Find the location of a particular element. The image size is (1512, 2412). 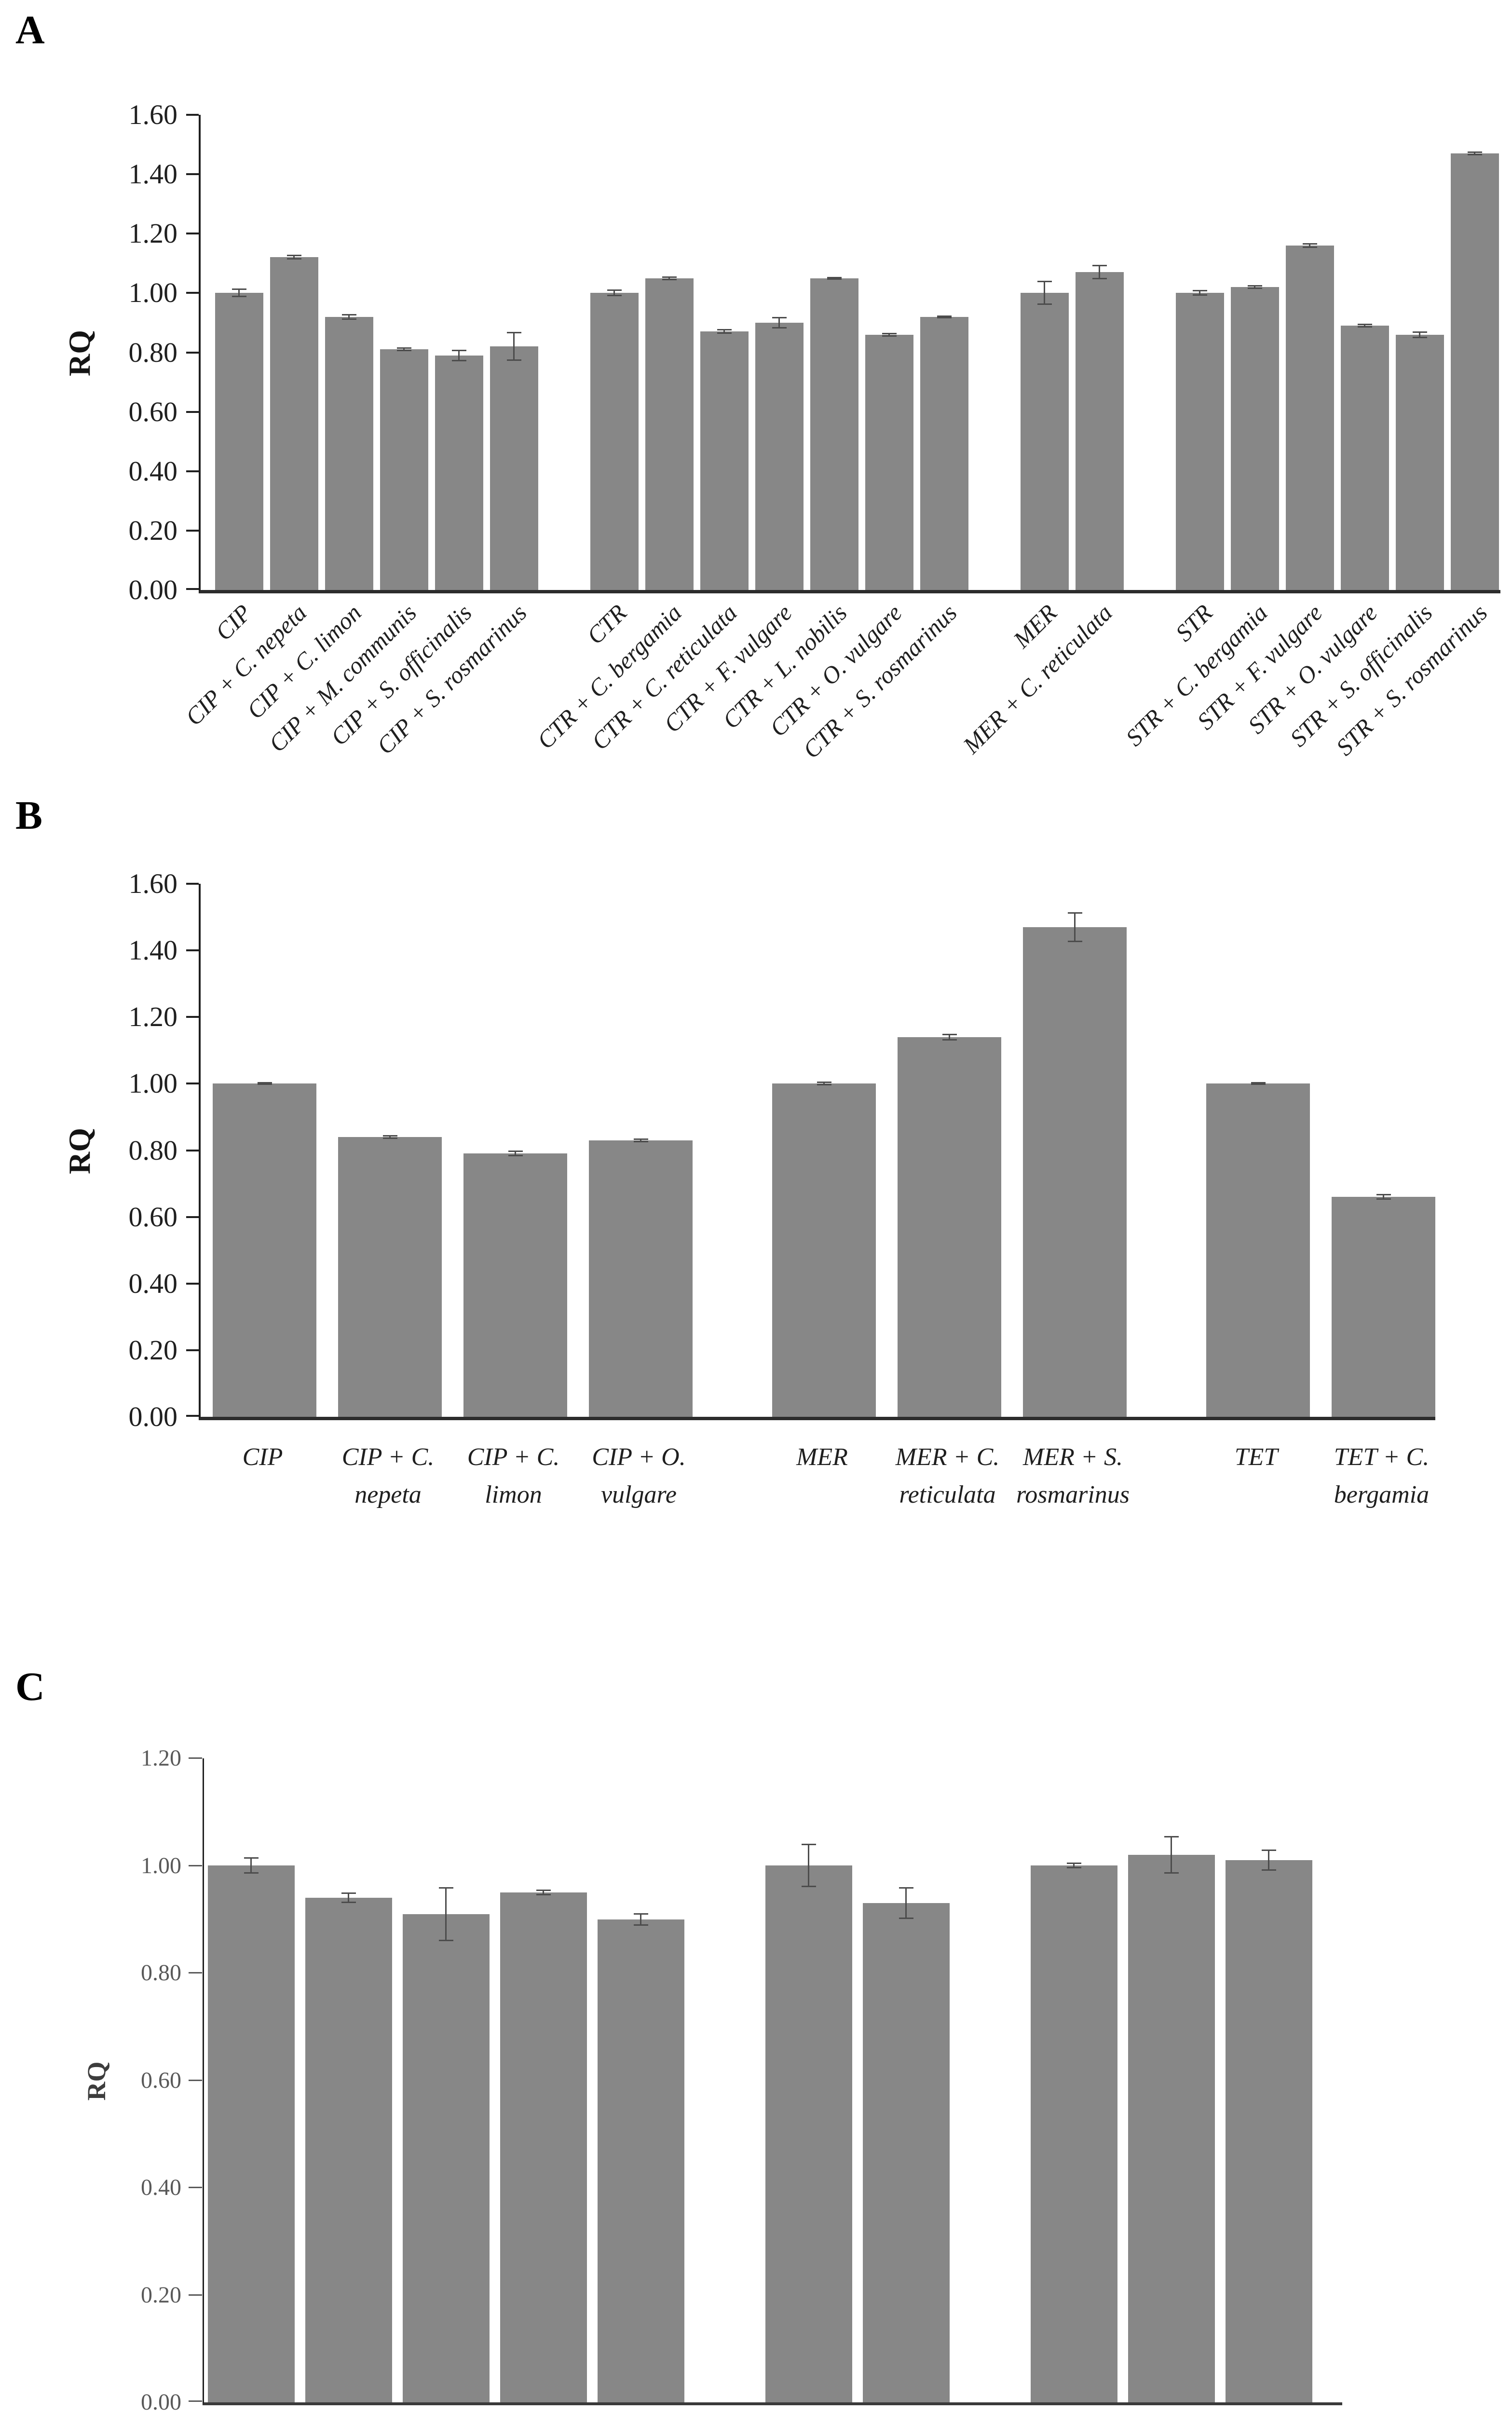

y-tick-label: 1.00 is located at coordinates (153, 1084).